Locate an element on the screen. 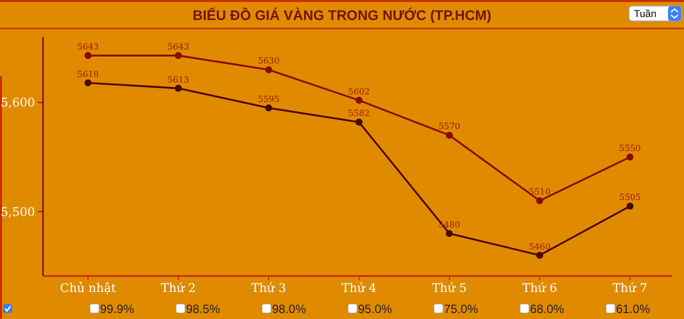 The width and height of the screenshot is (684, 319). x-tick-label: Thứ 6 is located at coordinates (540, 288).